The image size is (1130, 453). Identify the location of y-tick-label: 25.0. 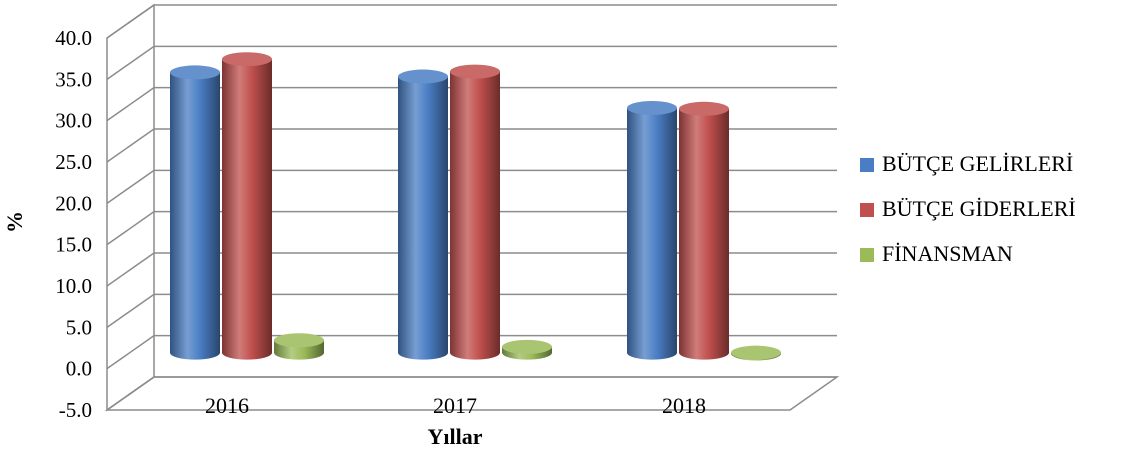
(73, 162).